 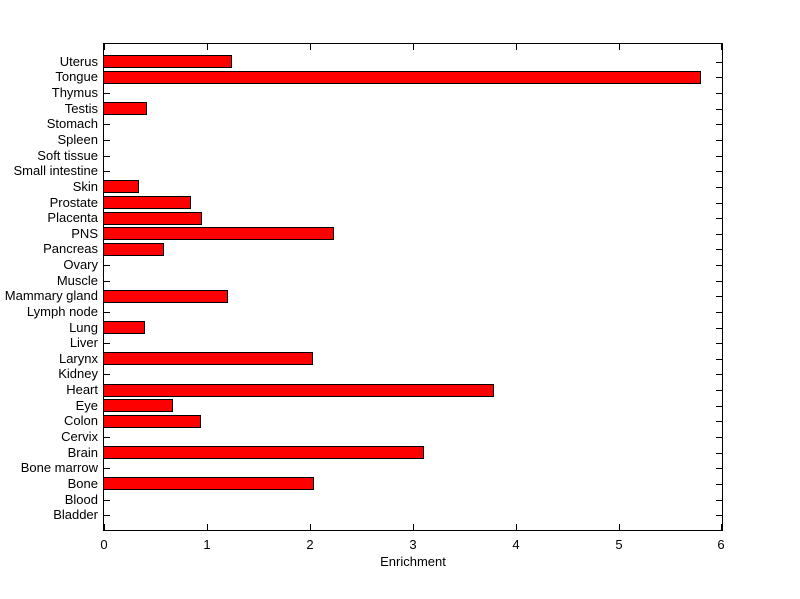 I want to click on x-tick-label: 0, so click(x=104, y=544).